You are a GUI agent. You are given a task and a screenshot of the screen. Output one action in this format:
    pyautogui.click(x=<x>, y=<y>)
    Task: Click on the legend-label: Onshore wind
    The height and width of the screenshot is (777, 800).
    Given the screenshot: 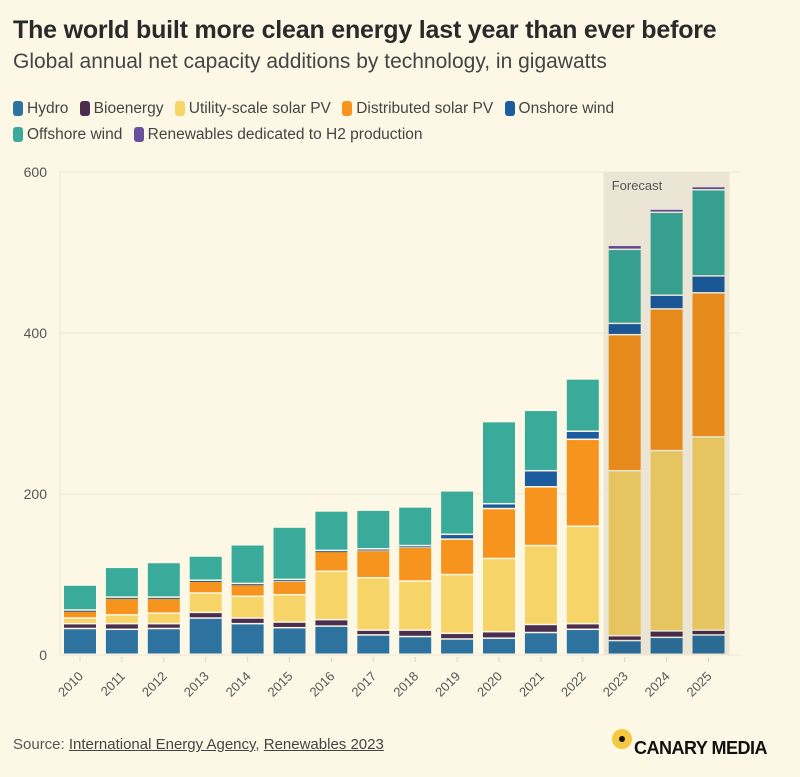 What is the action you would take?
    pyautogui.click(x=566, y=108)
    